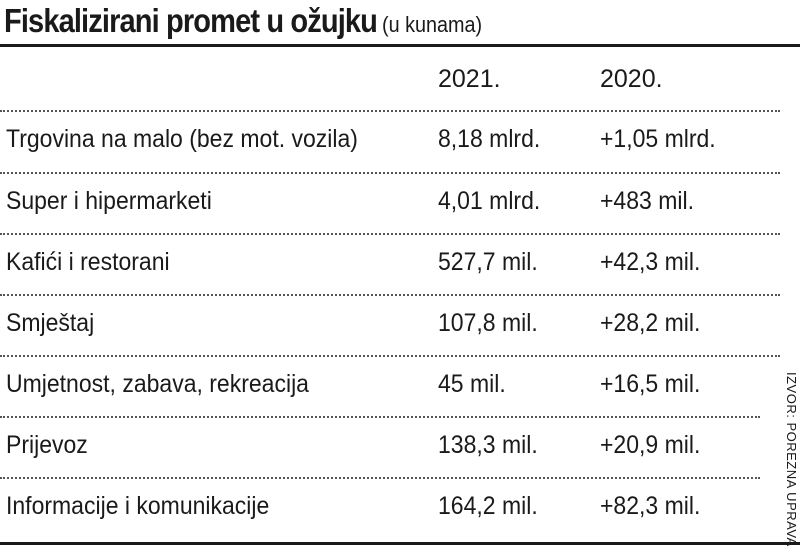 The width and height of the screenshot is (800, 548). I want to click on row-label: Prijevoz, so click(47, 445).